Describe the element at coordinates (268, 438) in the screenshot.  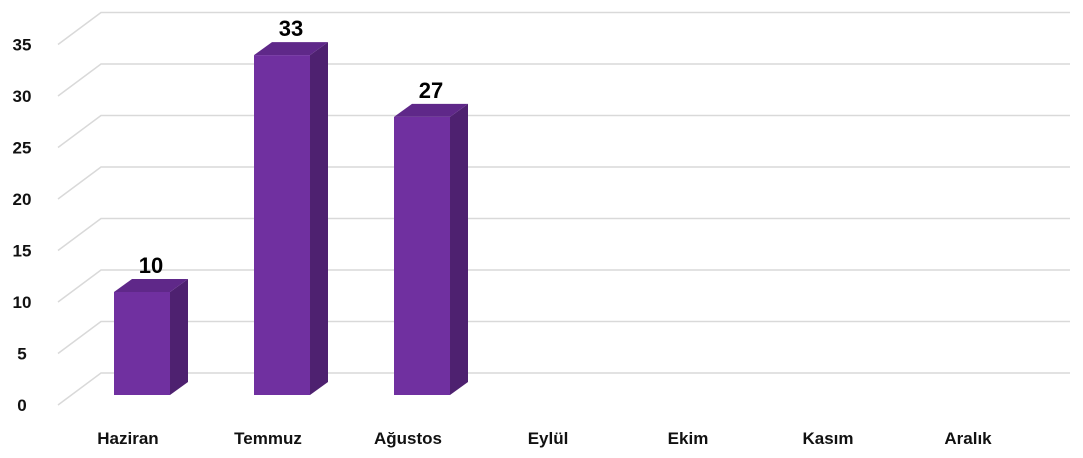
I see `category-label: Temmuz` at that location.